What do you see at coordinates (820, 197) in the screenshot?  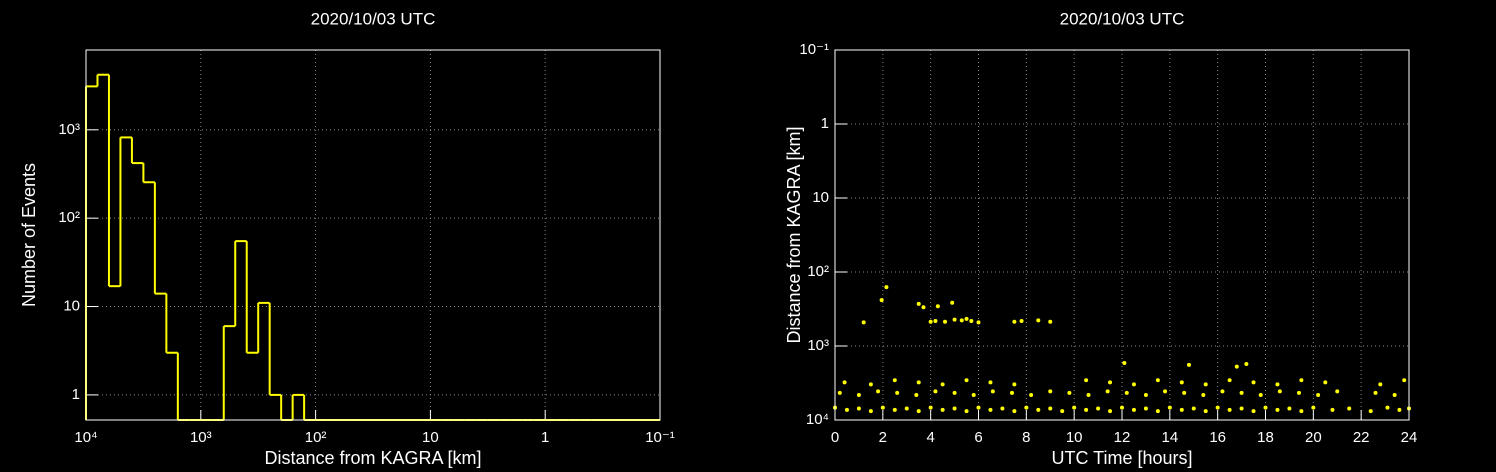 I see `y-tick-label: 10` at bounding box center [820, 197].